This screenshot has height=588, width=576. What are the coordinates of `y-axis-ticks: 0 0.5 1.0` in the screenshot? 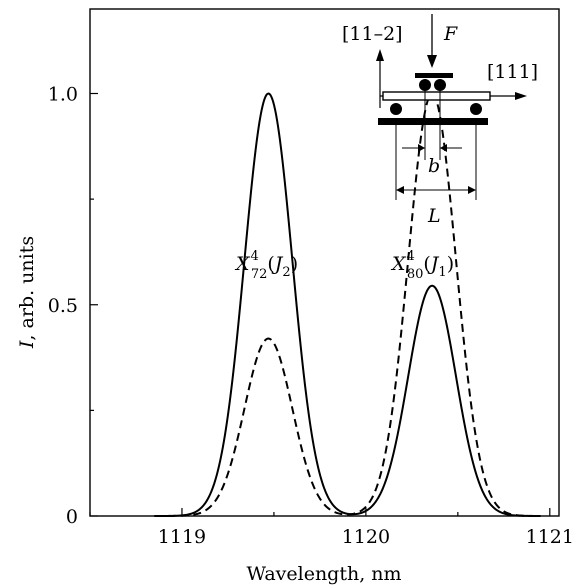 It's located at (73, 306).